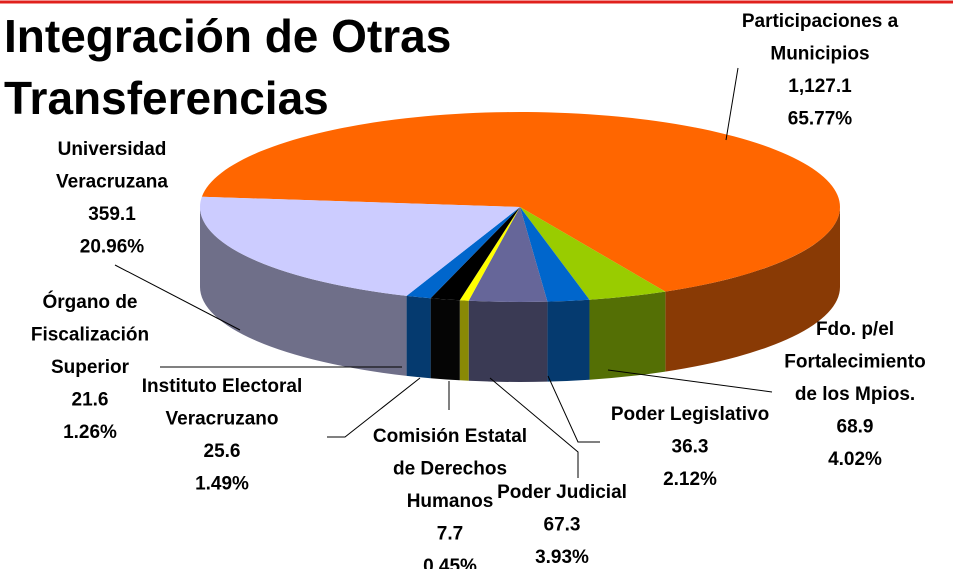 The image size is (953, 569). Describe the element at coordinates (855, 329) in the screenshot. I see `slice-label: Fdo. p/el` at that location.